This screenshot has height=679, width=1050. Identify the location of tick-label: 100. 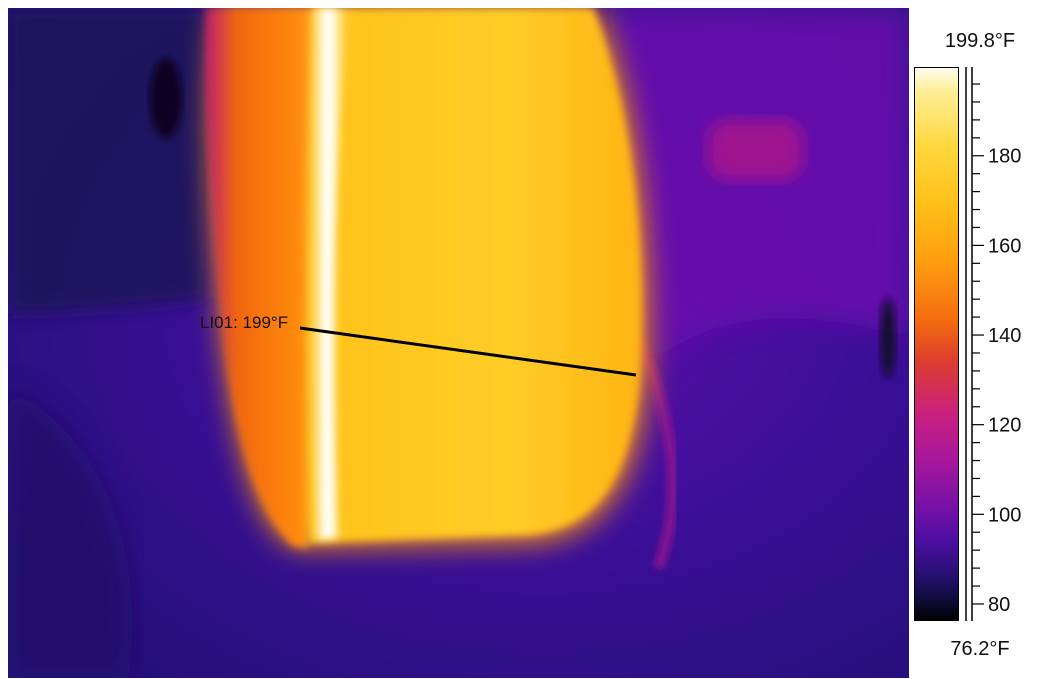
(1004, 515).